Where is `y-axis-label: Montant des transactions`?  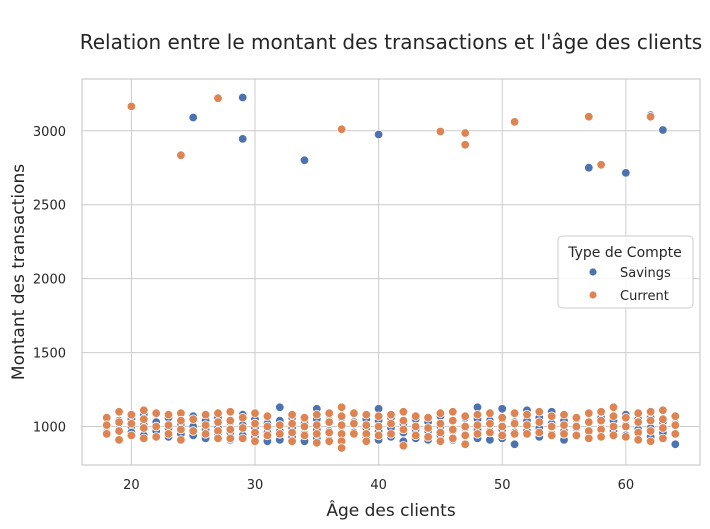
y-axis-label: Montant des transactions is located at coordinates (19, 272).